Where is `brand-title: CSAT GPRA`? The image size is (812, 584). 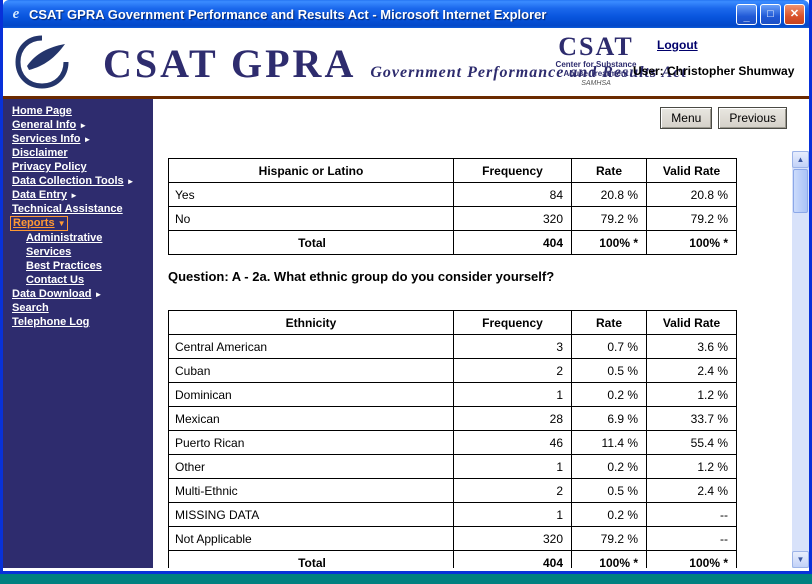 brand-title: CSAT GPRA is located at coordinates (230, 63).